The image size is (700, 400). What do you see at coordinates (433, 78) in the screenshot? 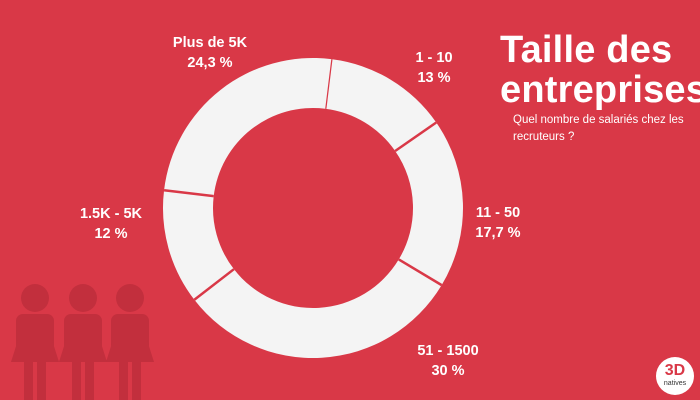
I see `slice-value-label: 13 %` at bounding box center [433, 78].